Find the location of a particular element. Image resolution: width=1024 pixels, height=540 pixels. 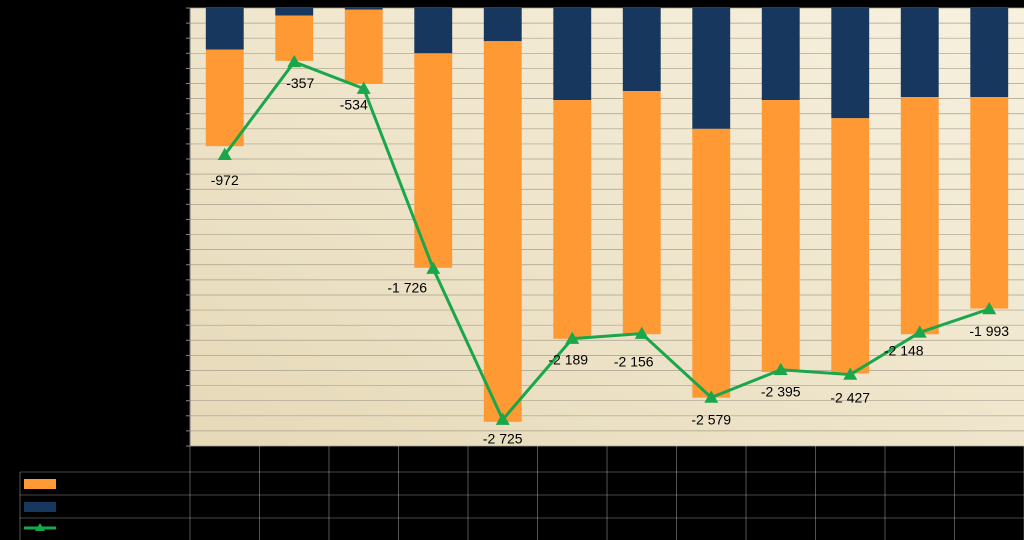

legend-key-orange is located at coordinates (40, 484).